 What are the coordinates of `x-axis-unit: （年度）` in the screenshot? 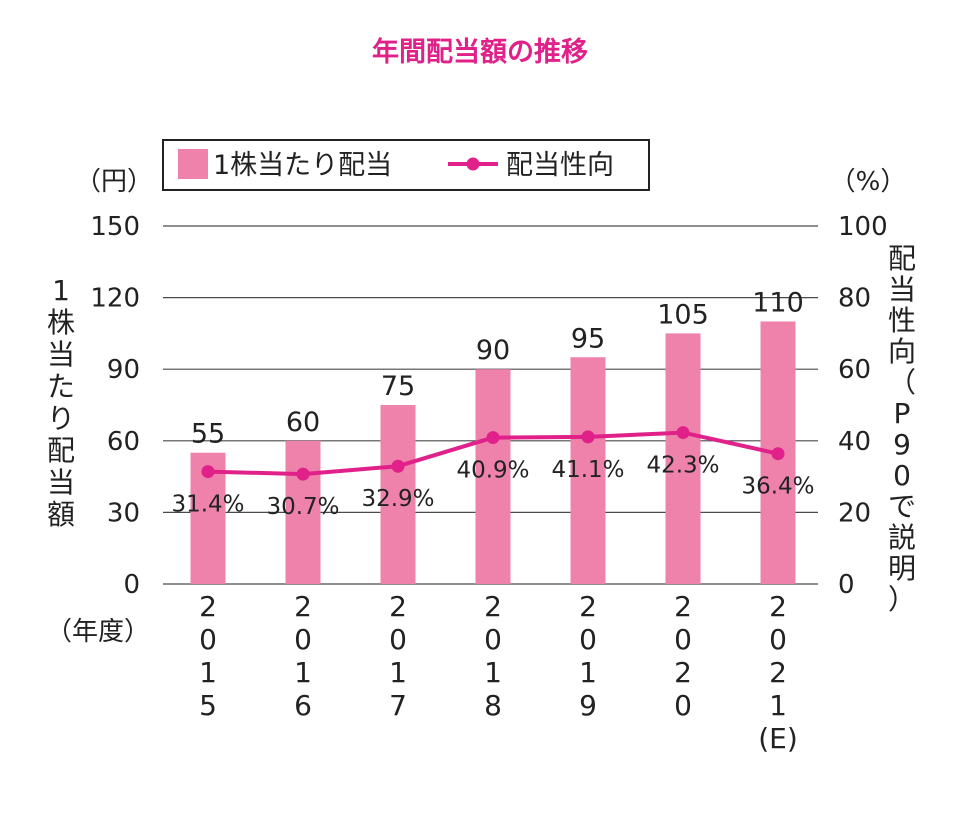 It's located at (98, 632).